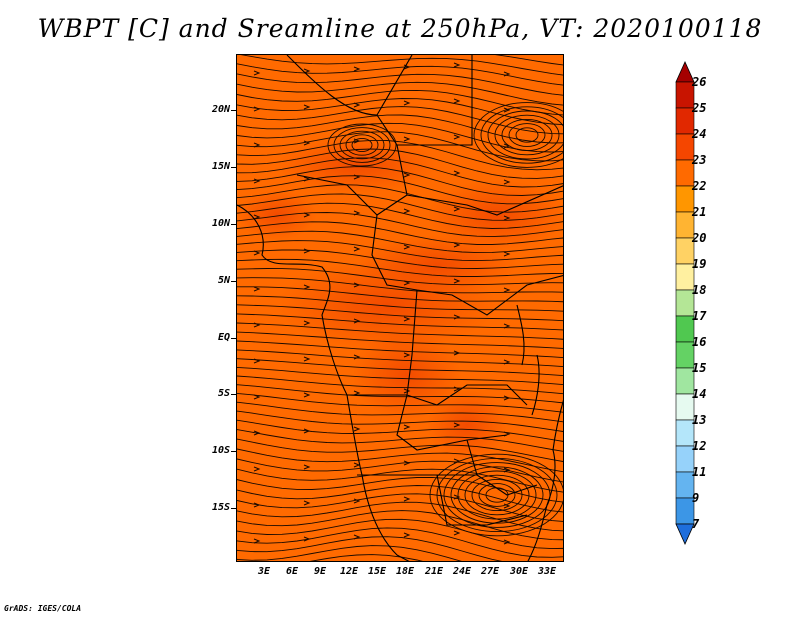  I want to click on lon-label-24e: 24E, so click(462, 571).